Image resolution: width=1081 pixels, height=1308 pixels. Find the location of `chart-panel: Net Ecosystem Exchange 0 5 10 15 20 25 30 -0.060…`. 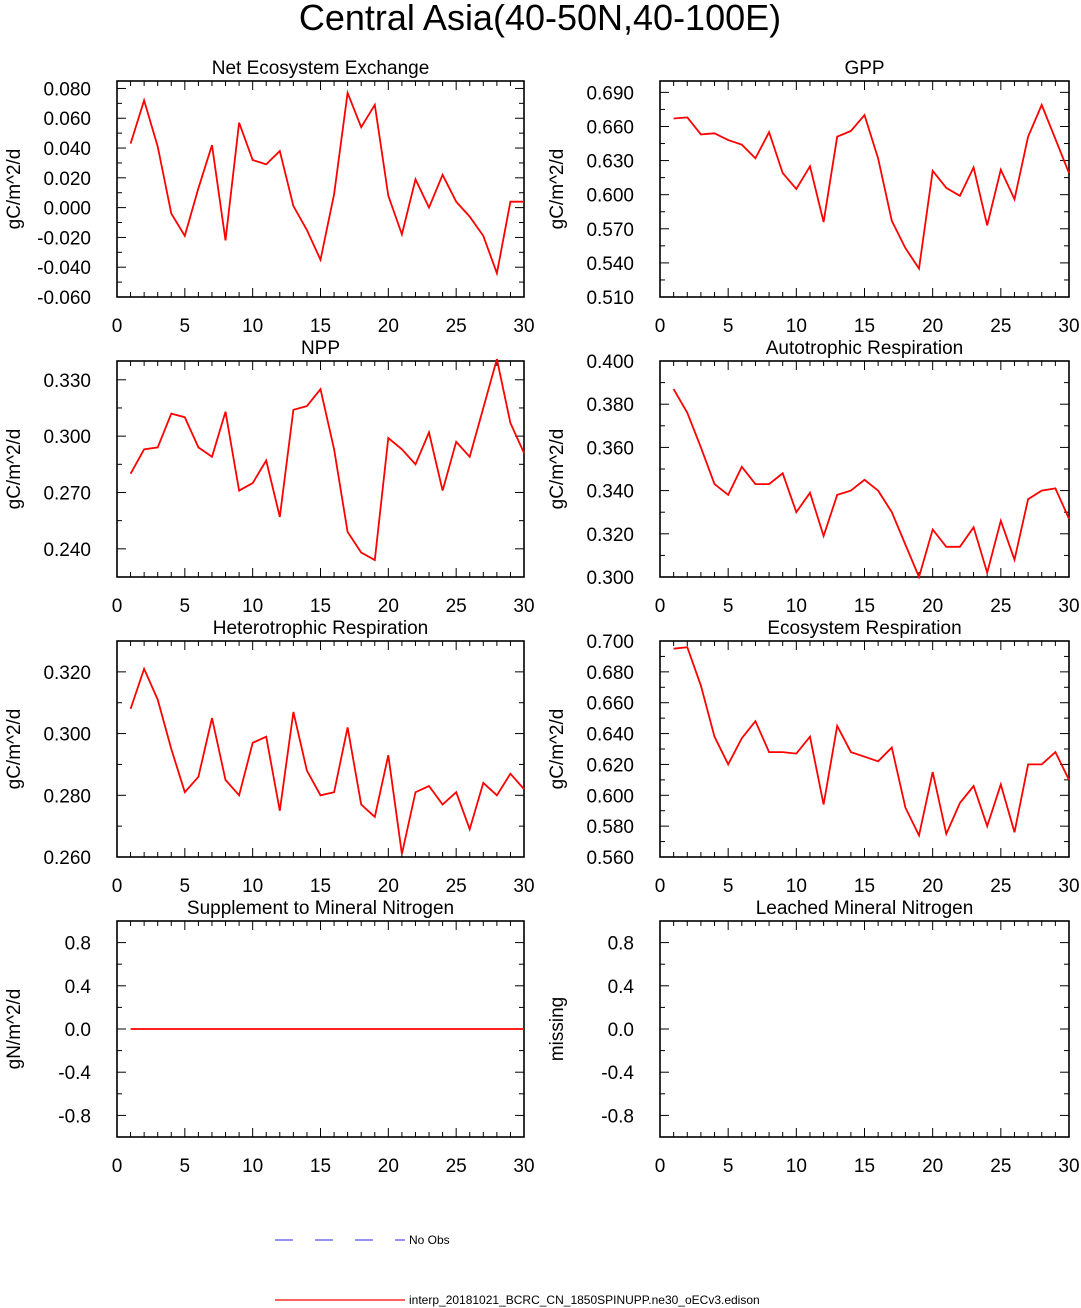

chart-panel: Net Ecosystem Exchange 0 5 10 15 20 25 30 -0.060… is located at coordinates (269, 197).